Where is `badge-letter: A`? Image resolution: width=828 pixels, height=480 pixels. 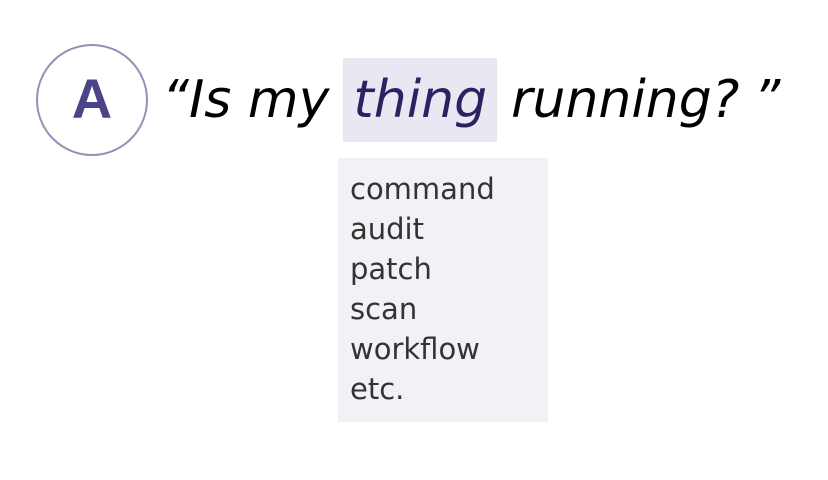 badge-letter: A is located at coordinates (92, 98).